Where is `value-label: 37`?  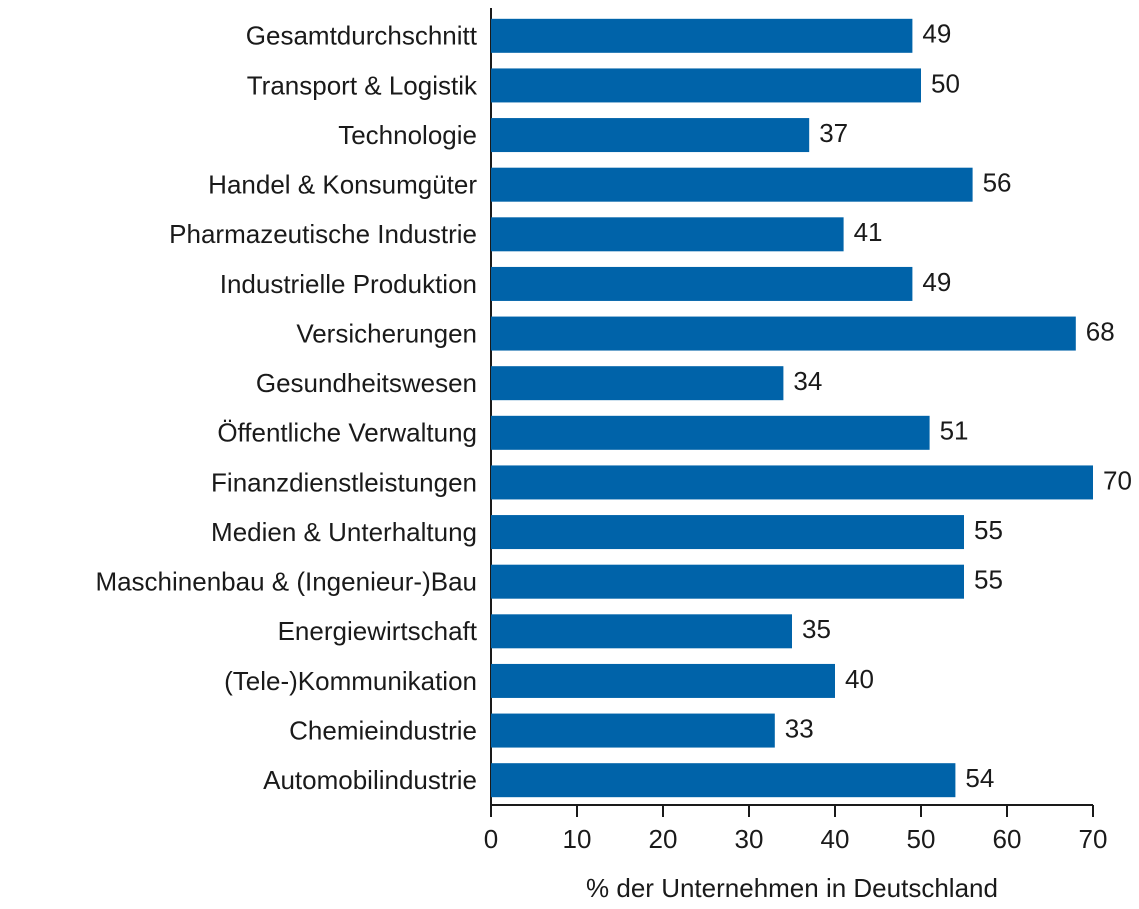
value-label: 37 is located at coordinates (833, 133).